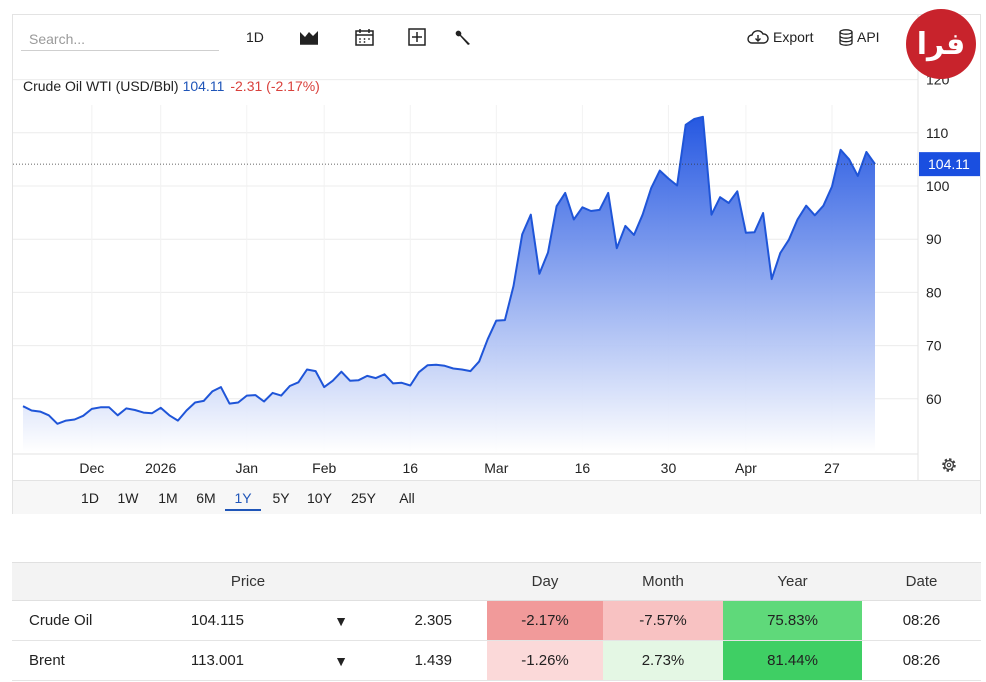 Image resolution: width=986 pixels, height=682 pixels. I want to click on row-month: 2.73%, so click(663, 660).